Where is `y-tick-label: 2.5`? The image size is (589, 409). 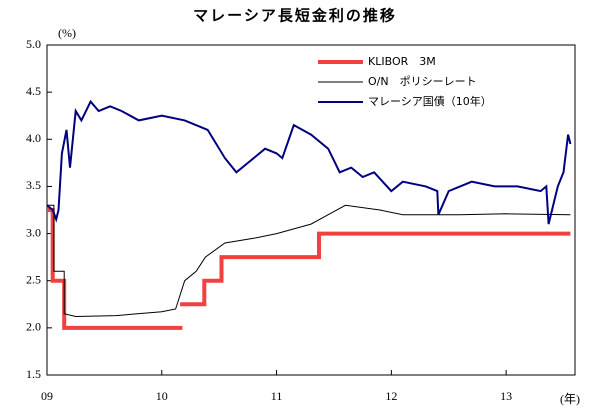 y-tick-label: 2.5 is located at coordinates (33, 279).